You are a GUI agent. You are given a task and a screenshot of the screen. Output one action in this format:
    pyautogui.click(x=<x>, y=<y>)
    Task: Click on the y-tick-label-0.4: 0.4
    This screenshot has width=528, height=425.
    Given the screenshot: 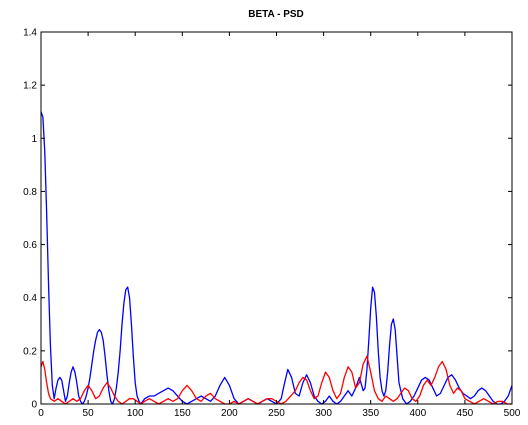 What is the action you would take?
    pyautogui.click(x=30, y=298)
    